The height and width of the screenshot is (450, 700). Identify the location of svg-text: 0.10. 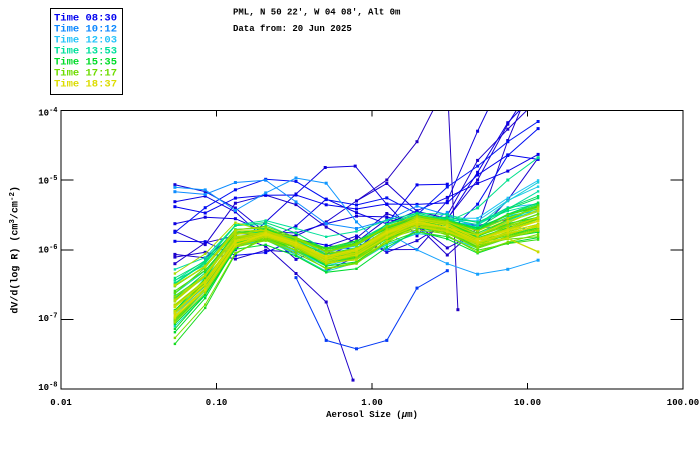
(217, 403).